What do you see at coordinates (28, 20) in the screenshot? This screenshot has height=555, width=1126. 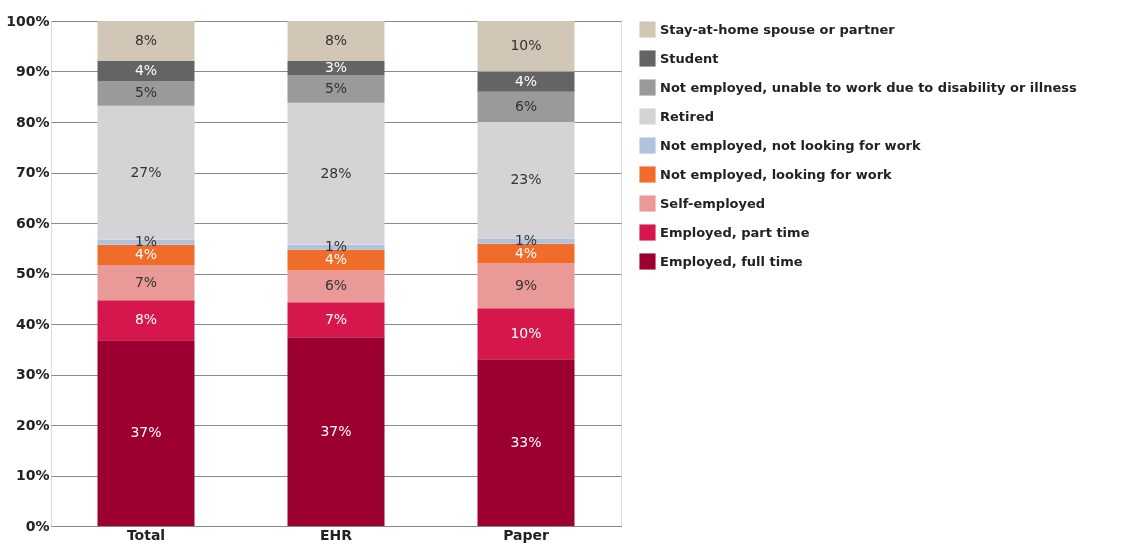 I see `y-tick-label: 100%` at bounding box center [28, 20].